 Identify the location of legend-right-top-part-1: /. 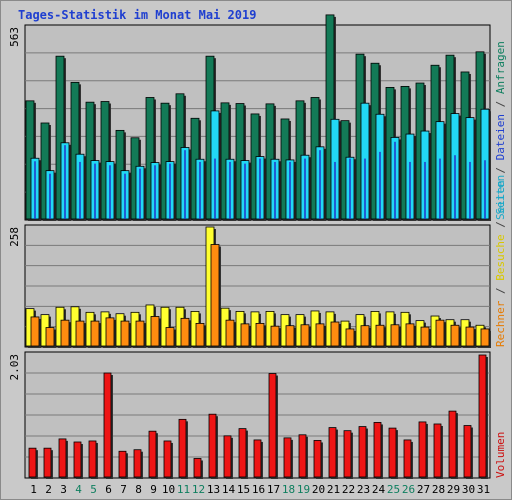
(500, 170).